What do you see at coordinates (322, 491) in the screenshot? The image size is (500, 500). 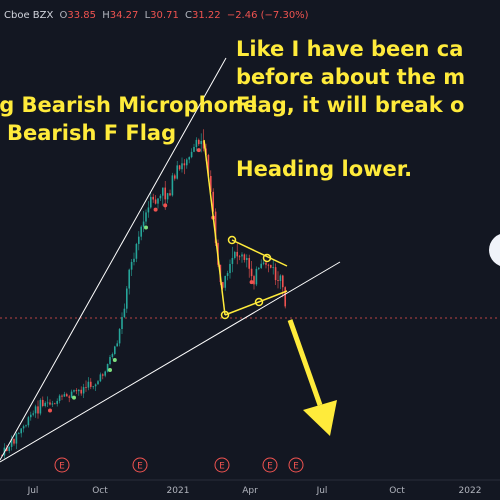 I see `x-tick-label: Jul` at bounding box center [322, 491].